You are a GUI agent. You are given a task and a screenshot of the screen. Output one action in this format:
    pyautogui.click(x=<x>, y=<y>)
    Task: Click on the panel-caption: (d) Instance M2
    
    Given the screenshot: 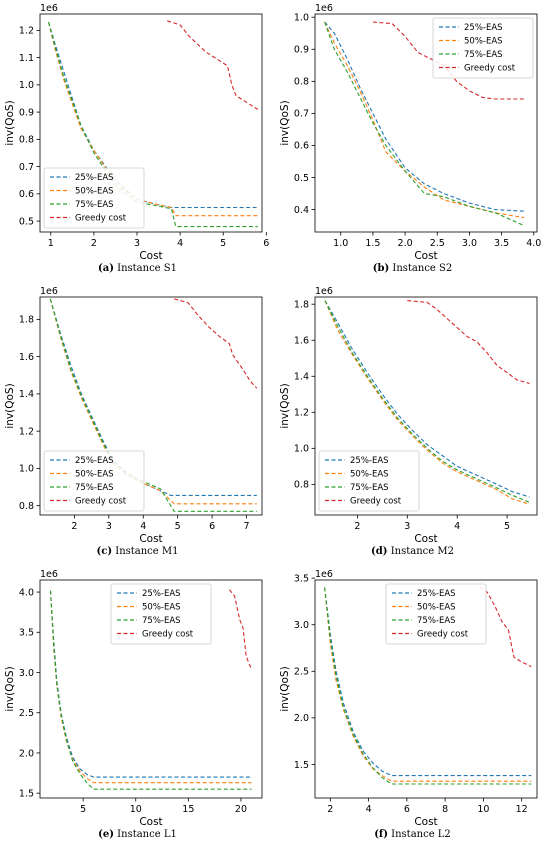 What is the action you would take?
    pyautogui.click(x=412, y=551)
    